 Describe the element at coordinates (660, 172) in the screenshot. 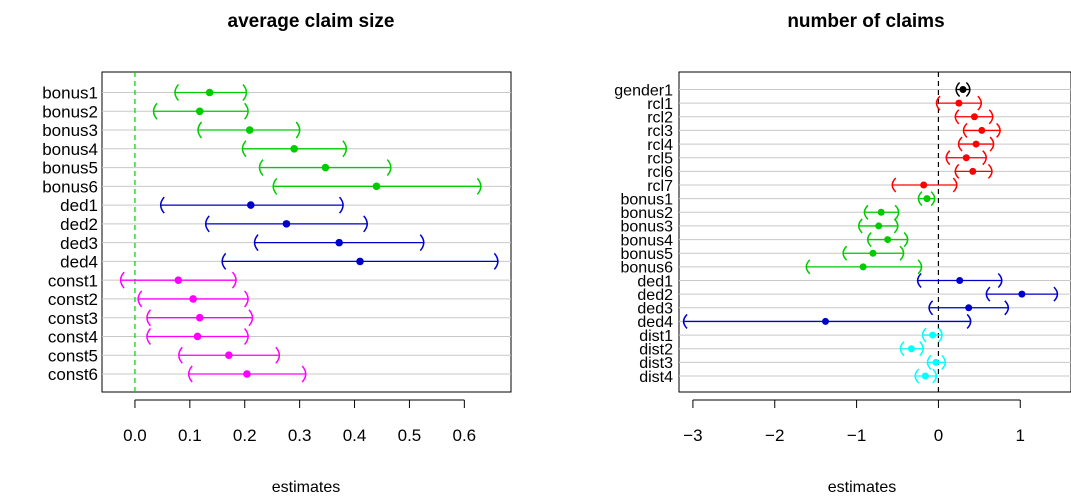

I see `row-label: rcl6` at that location.